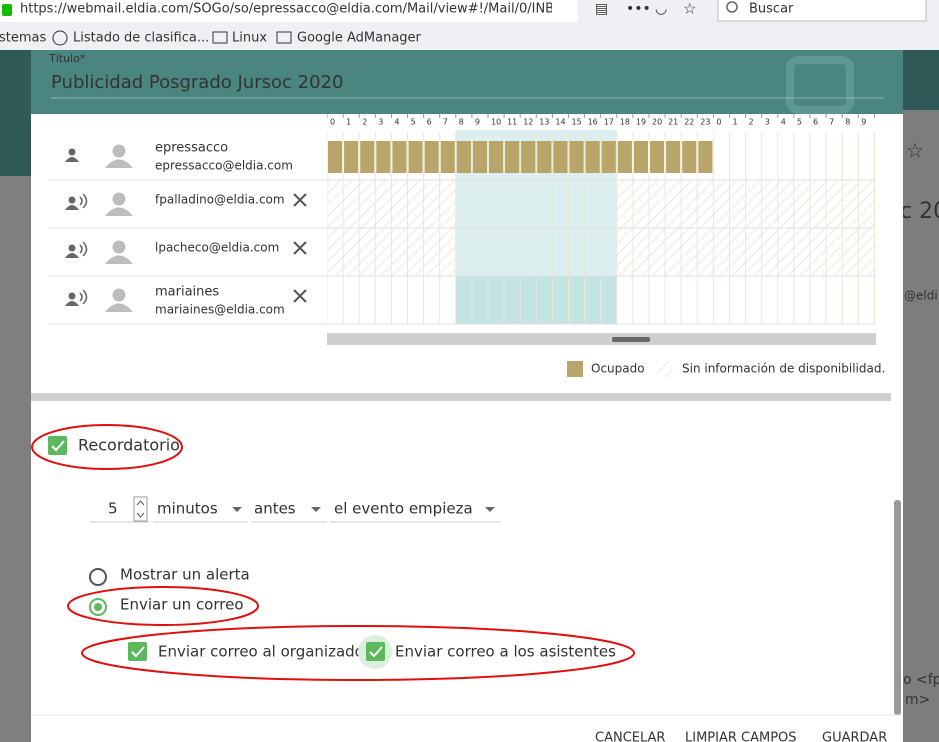 The height and width of the screenshot is (742, 939). I want to click on star-icon: ☆, so click(689, 9).